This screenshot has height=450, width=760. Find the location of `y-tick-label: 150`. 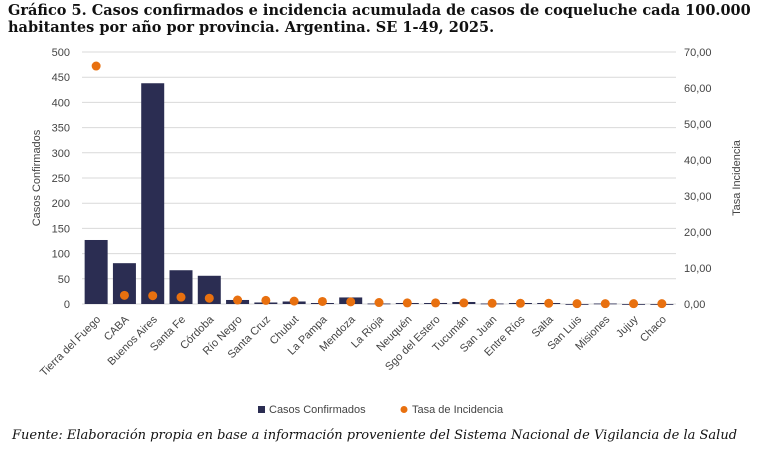

y-tick-label: 150 is located at coordinates (61, 229).